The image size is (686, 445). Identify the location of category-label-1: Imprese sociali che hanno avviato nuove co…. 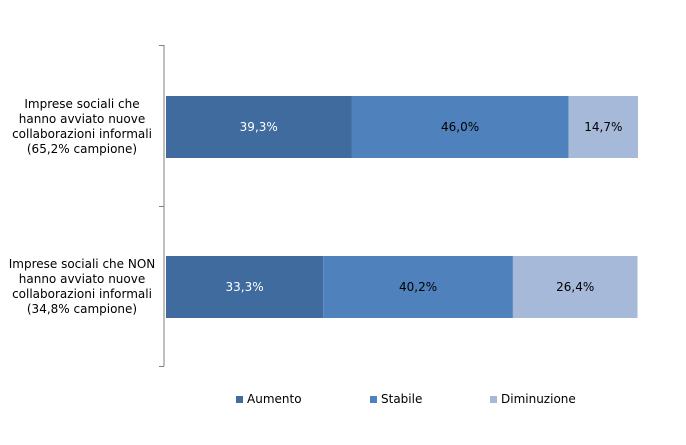
(82, 127).